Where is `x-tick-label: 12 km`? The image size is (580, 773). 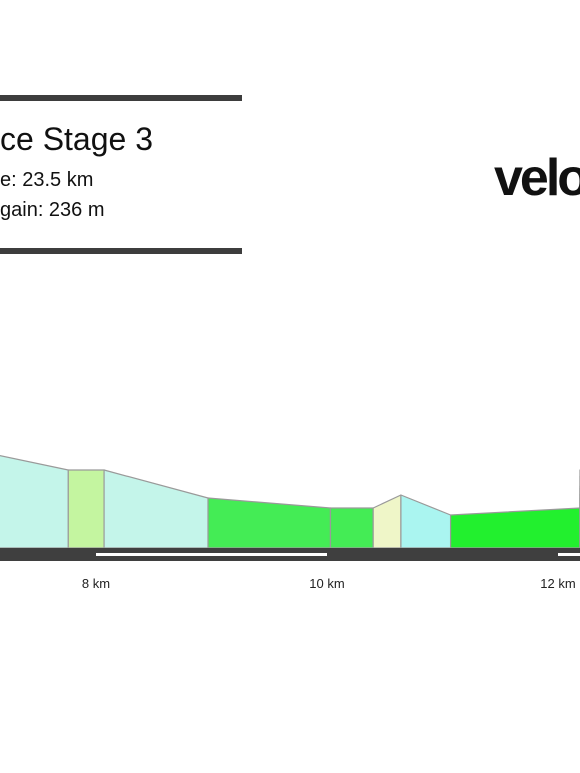 x-tick-label: 12 km is located at coordinates (557, 583).